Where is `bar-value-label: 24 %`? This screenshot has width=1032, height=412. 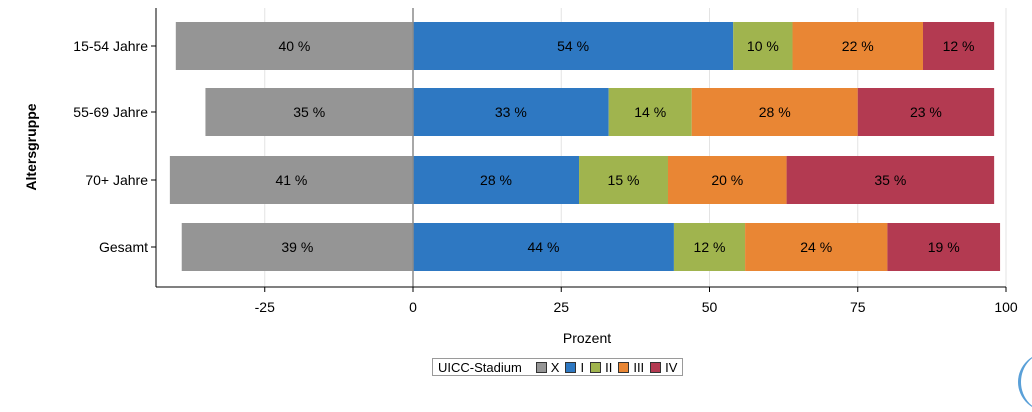 bar-value-label: 24 % is located at coordinates (816, 247).